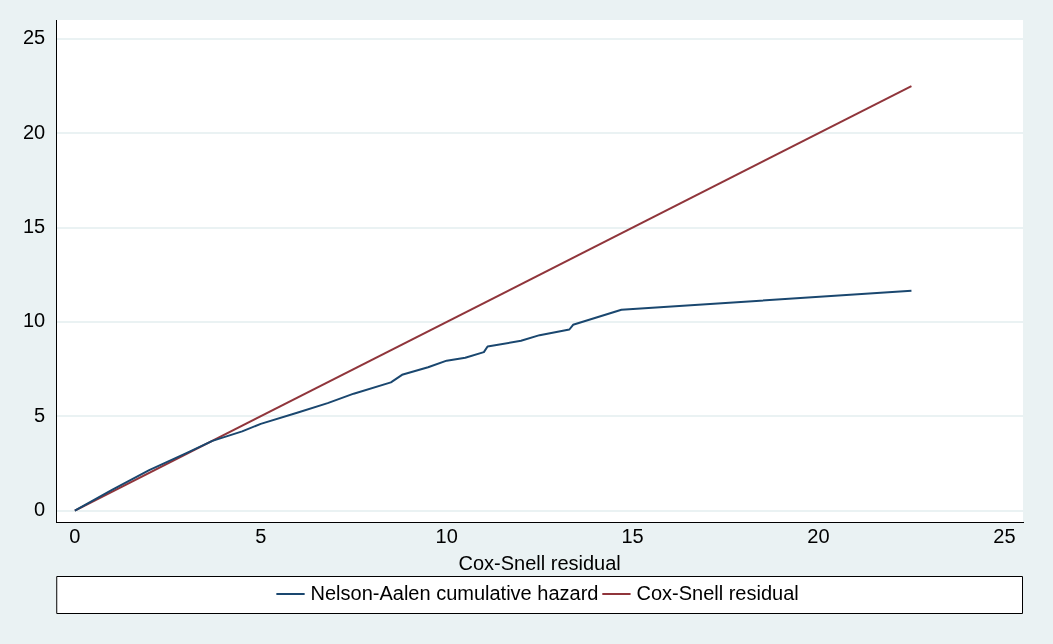 Image resolution: width=1053 pixels, height=644 pixels. I want to click on y-tick-label: 10, so click(34, 320).